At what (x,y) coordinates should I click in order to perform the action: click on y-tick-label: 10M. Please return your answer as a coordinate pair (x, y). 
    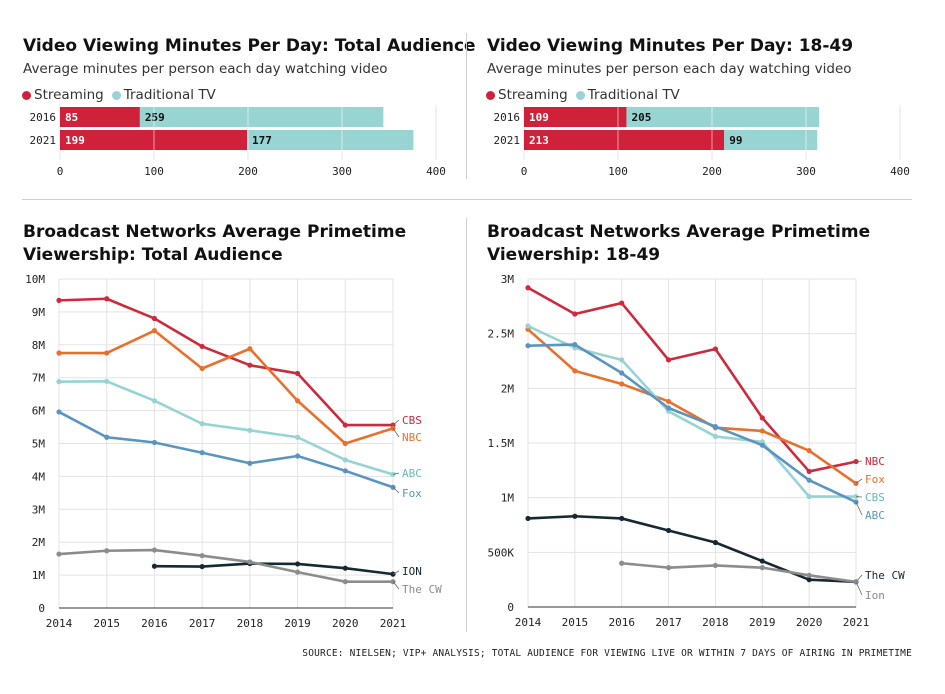
    Looking at the image, I should click on (35, 279).